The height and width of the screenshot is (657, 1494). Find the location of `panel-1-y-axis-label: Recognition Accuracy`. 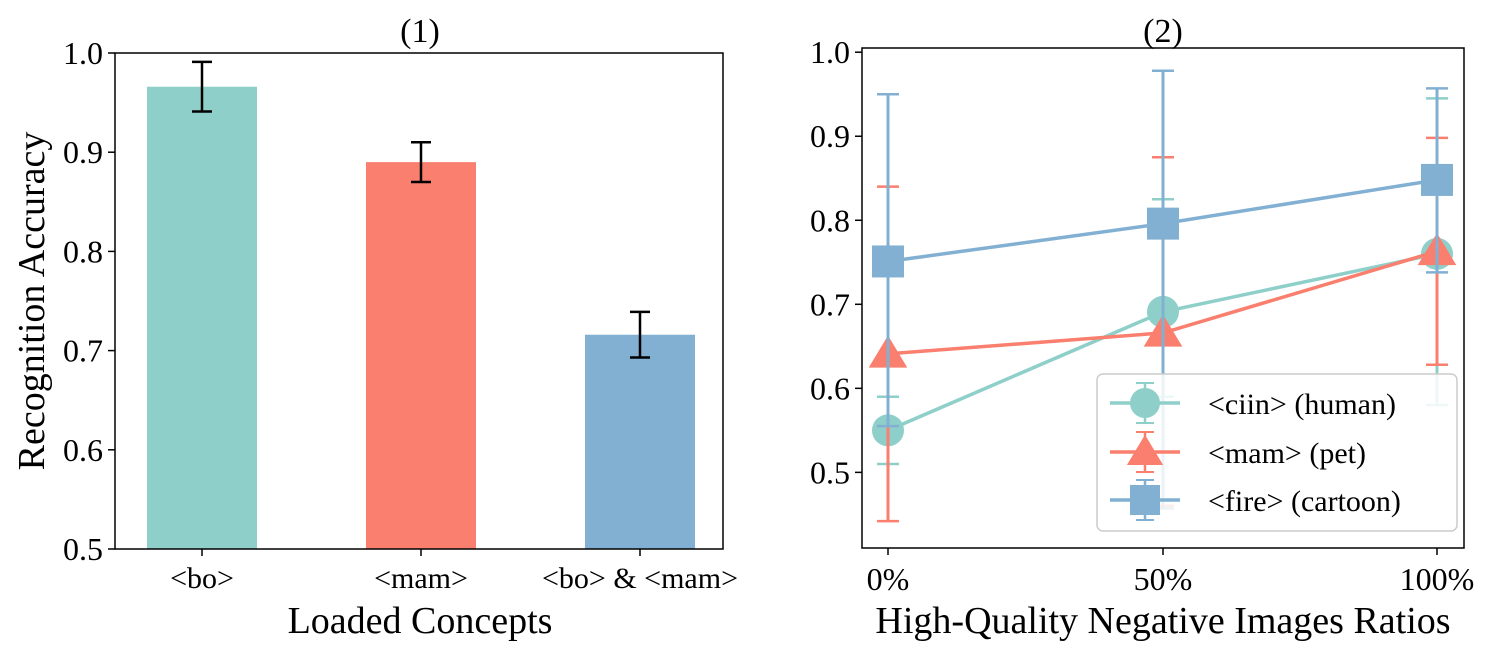

panel-1-y-axis-label: Recognition Accuracy is located at coordinates (32, 301).